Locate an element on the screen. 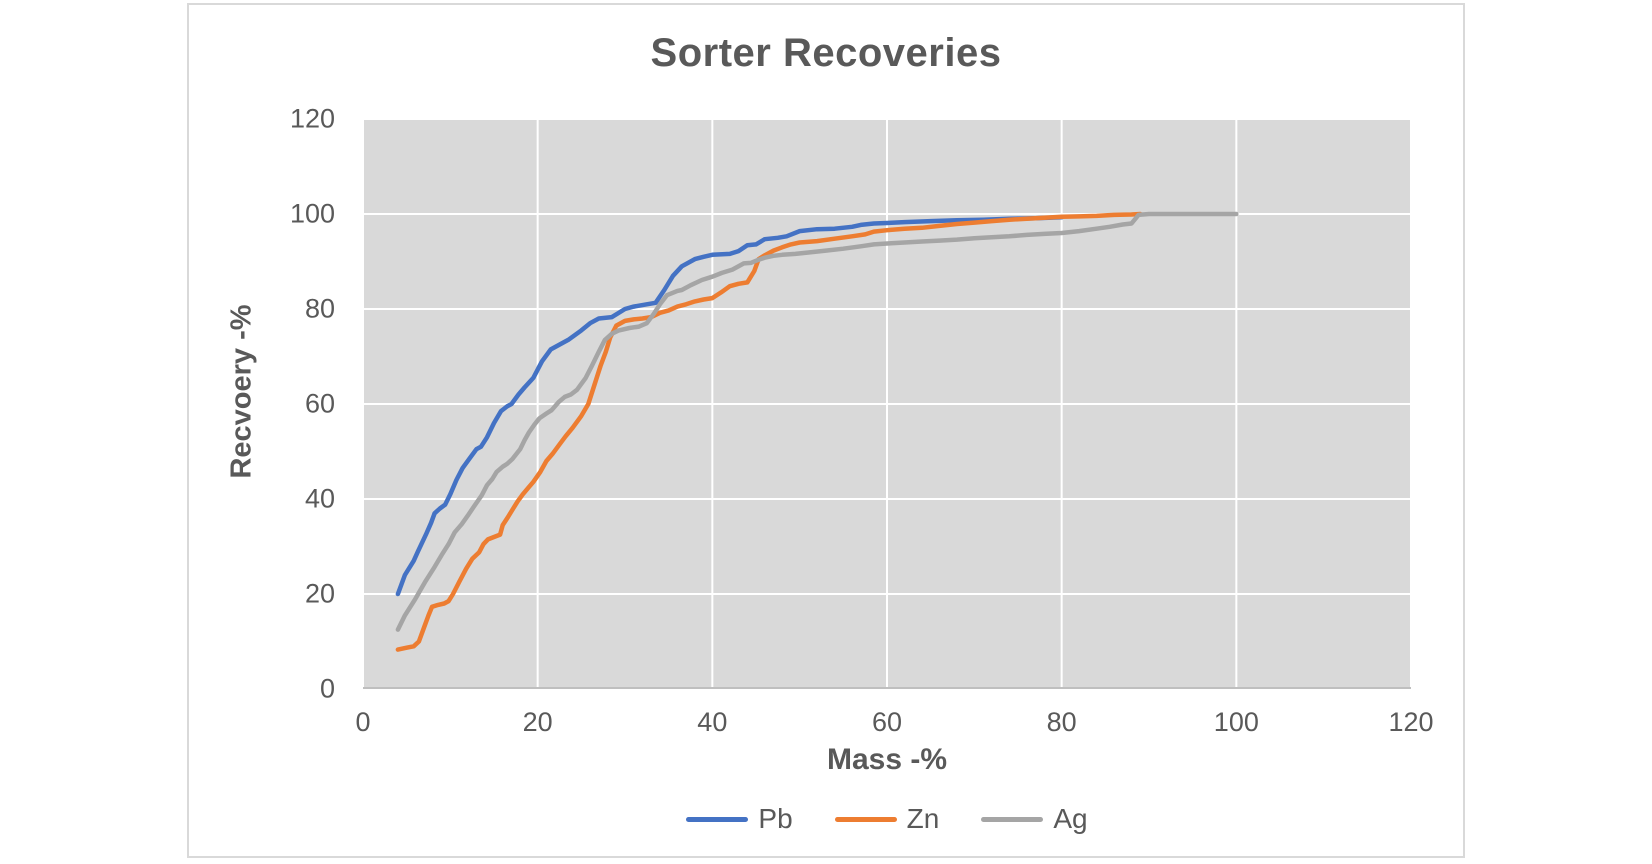 The width and height of the screenshot is (1652, 864). y-tick-label-20: 20 is located at coordinates (319, 593).